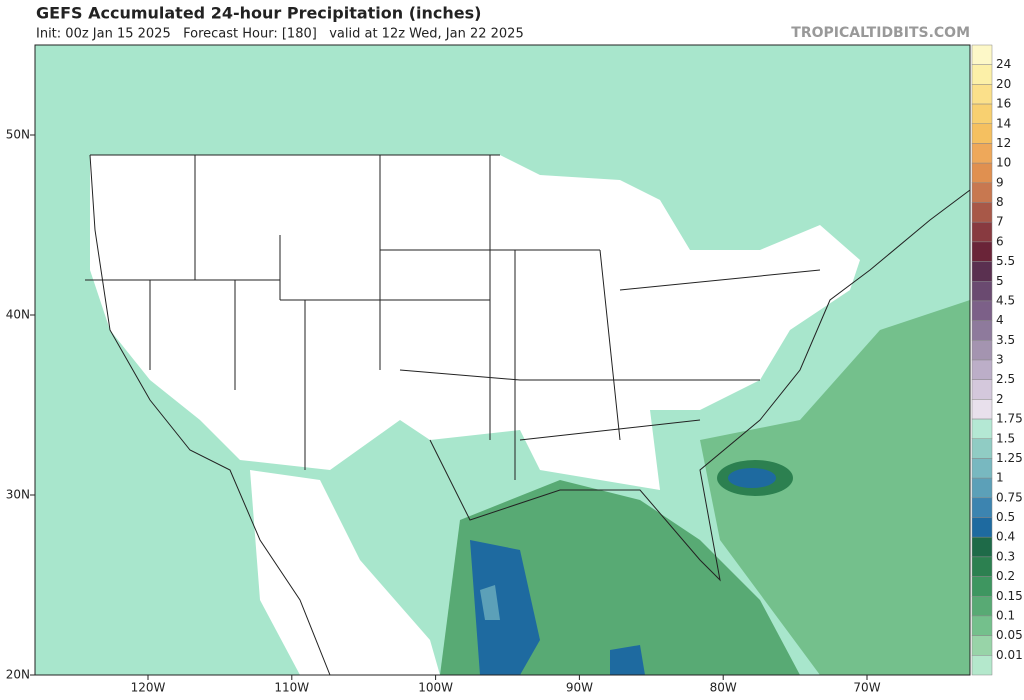 Image resolution: width=1024 pixels, height=700 pixels. What do you see at coordinates (1005, 615) in the screenshot?
I see `colorbar-label: 0.1` at bounding box center [1005, 615].